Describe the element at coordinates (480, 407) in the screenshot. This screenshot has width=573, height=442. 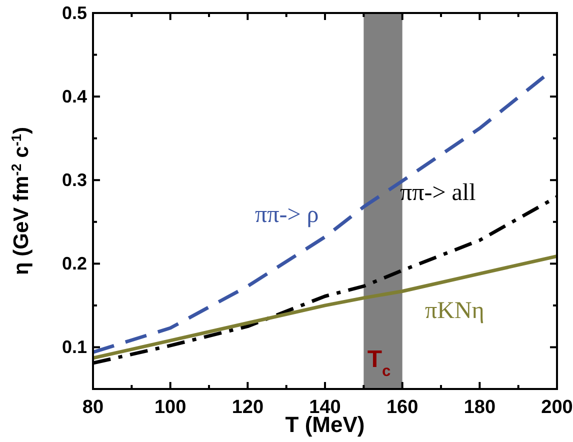
I see `x-tick-label: 180` at that location.